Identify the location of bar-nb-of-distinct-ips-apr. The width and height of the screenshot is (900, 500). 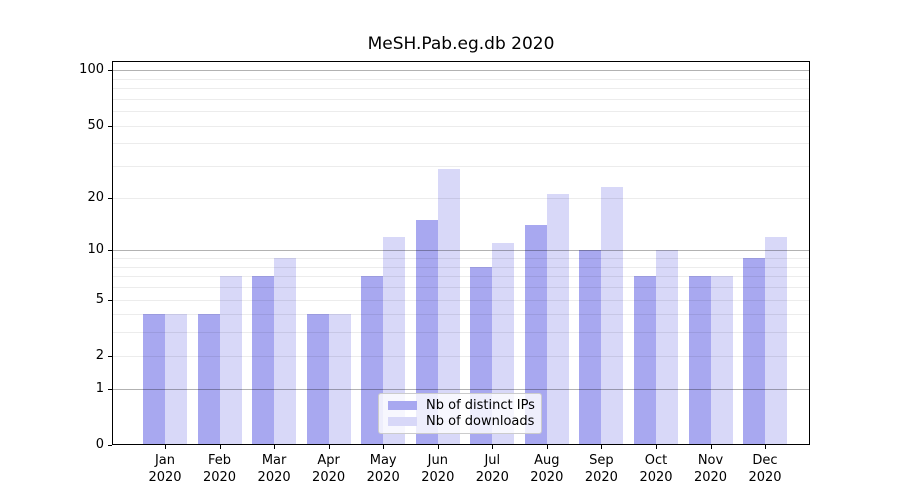
(317, 379).